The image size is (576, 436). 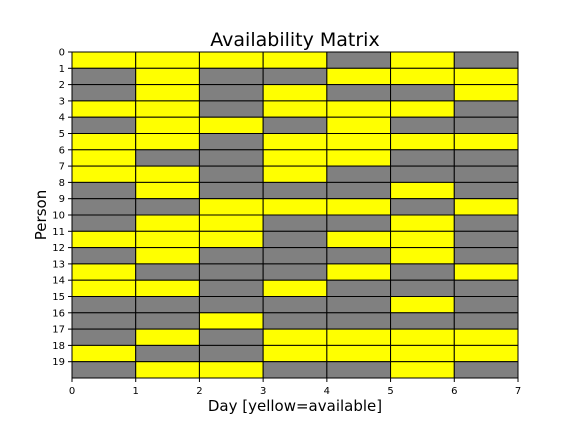 What do you see at coordinates (62, 183) in the screenshot?
I see `y-tick-label: 8` at bounding box center [62, 183].